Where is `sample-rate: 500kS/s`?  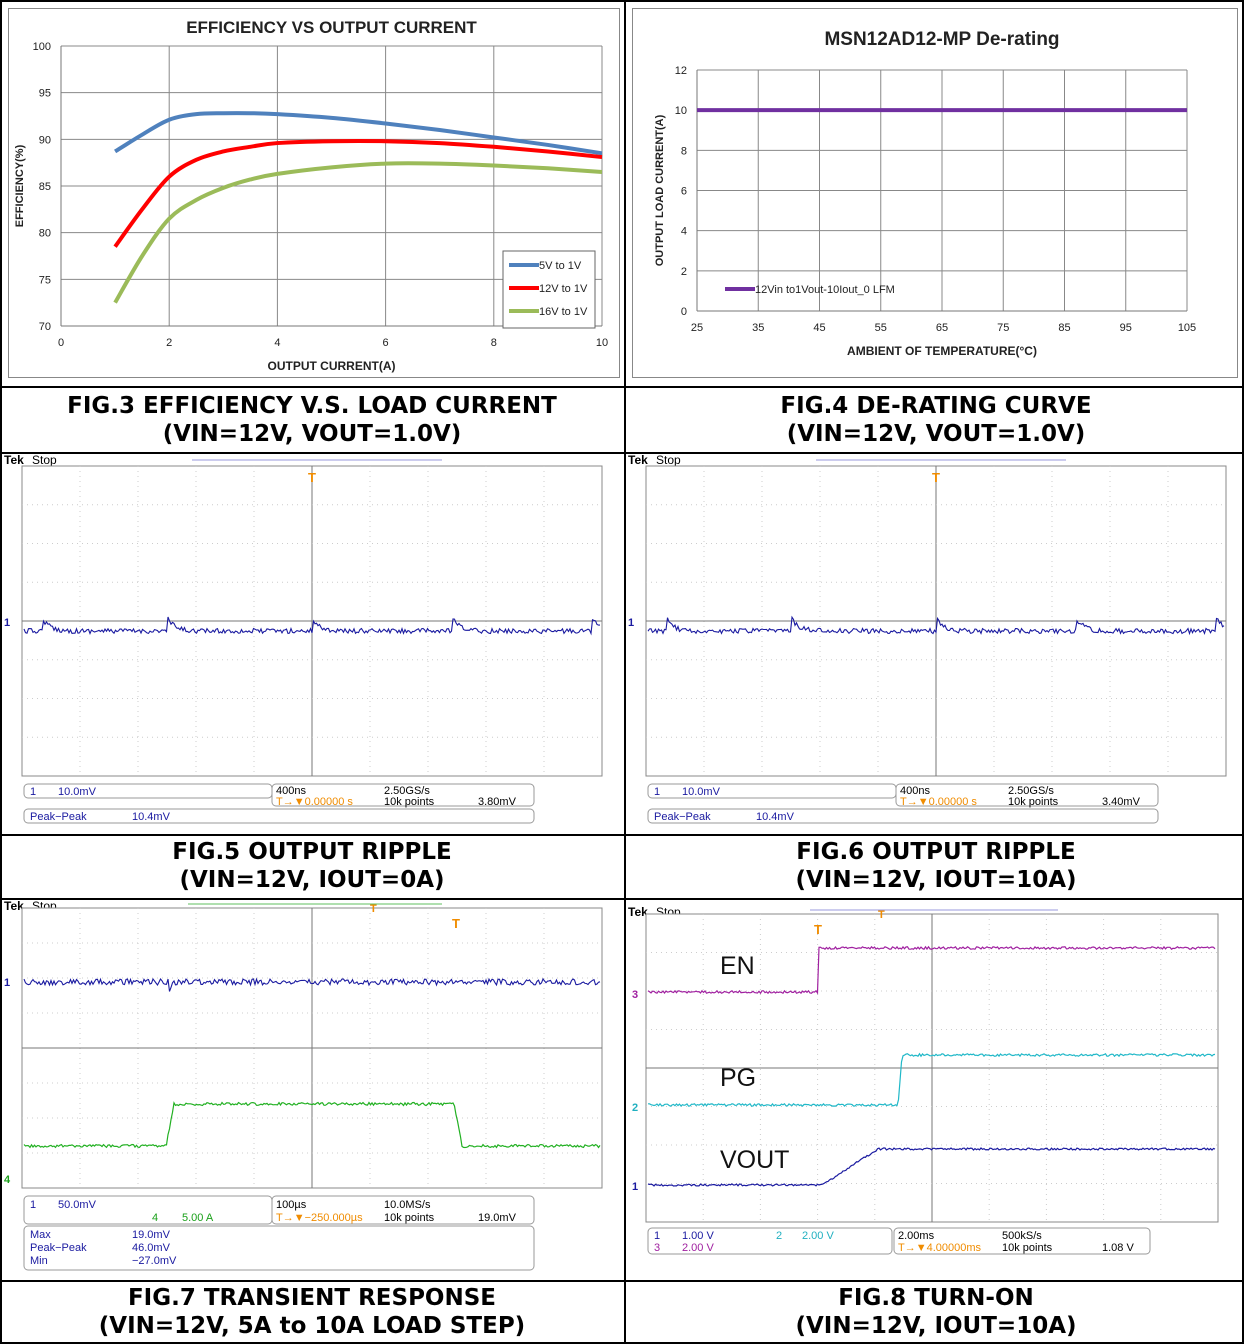
sample-rate: 500kS/s is located at coordinates (1022, 1236).